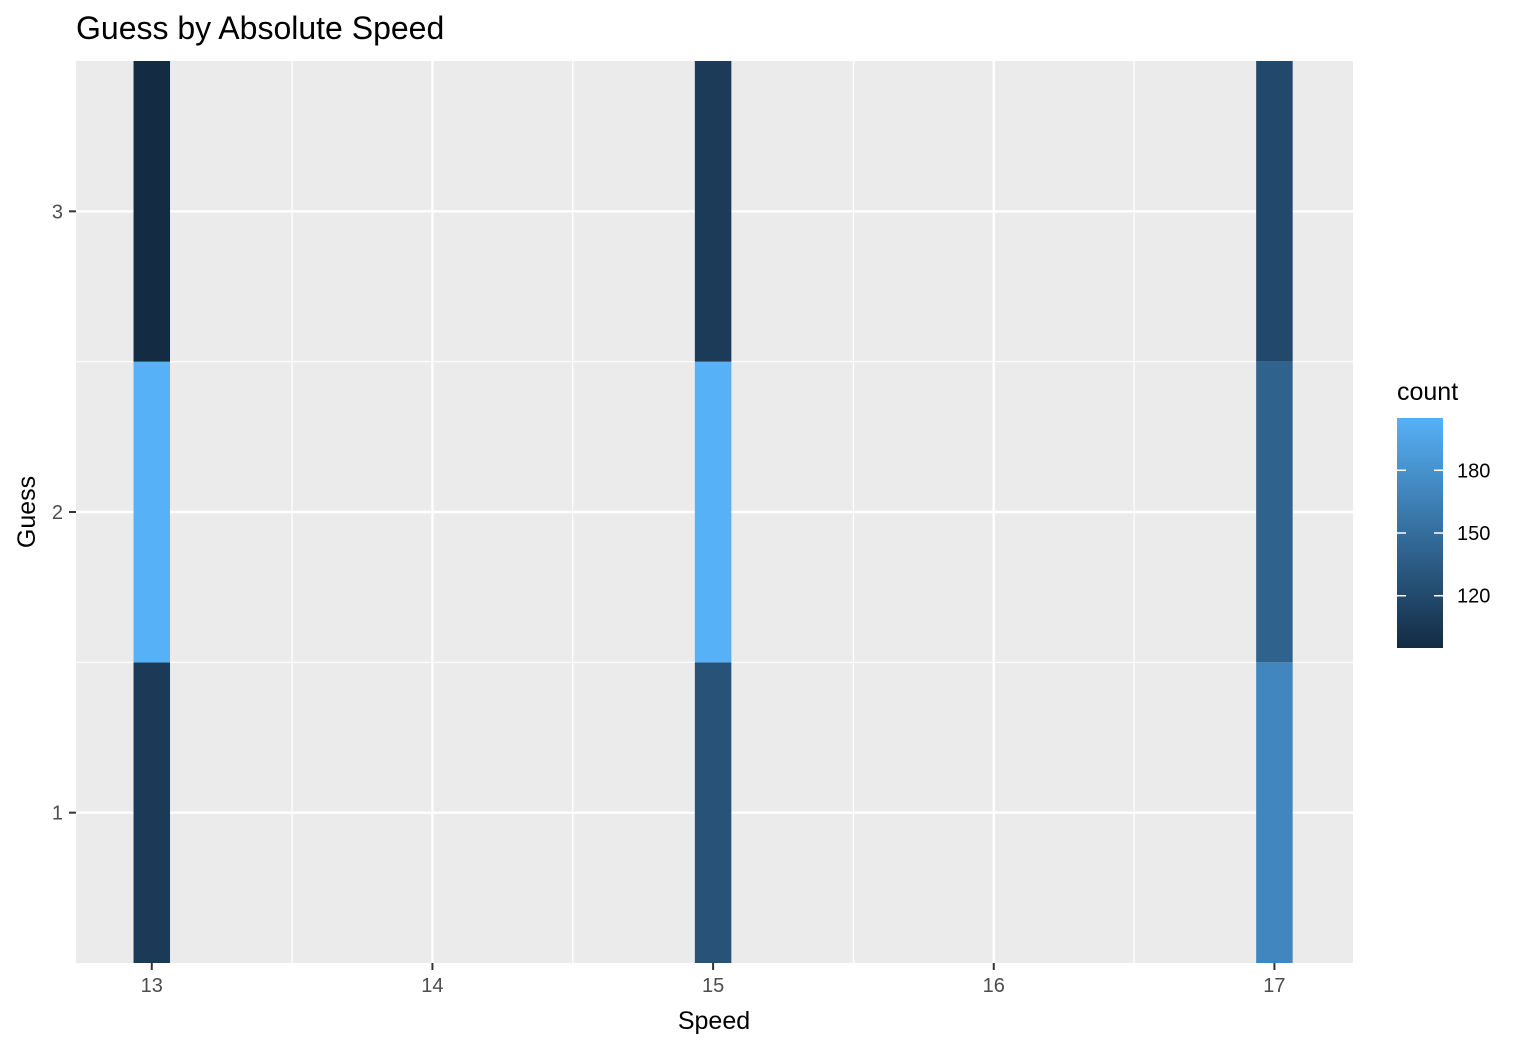  I want to click on color-legend: count 120 150 180, so click(1443, 513).